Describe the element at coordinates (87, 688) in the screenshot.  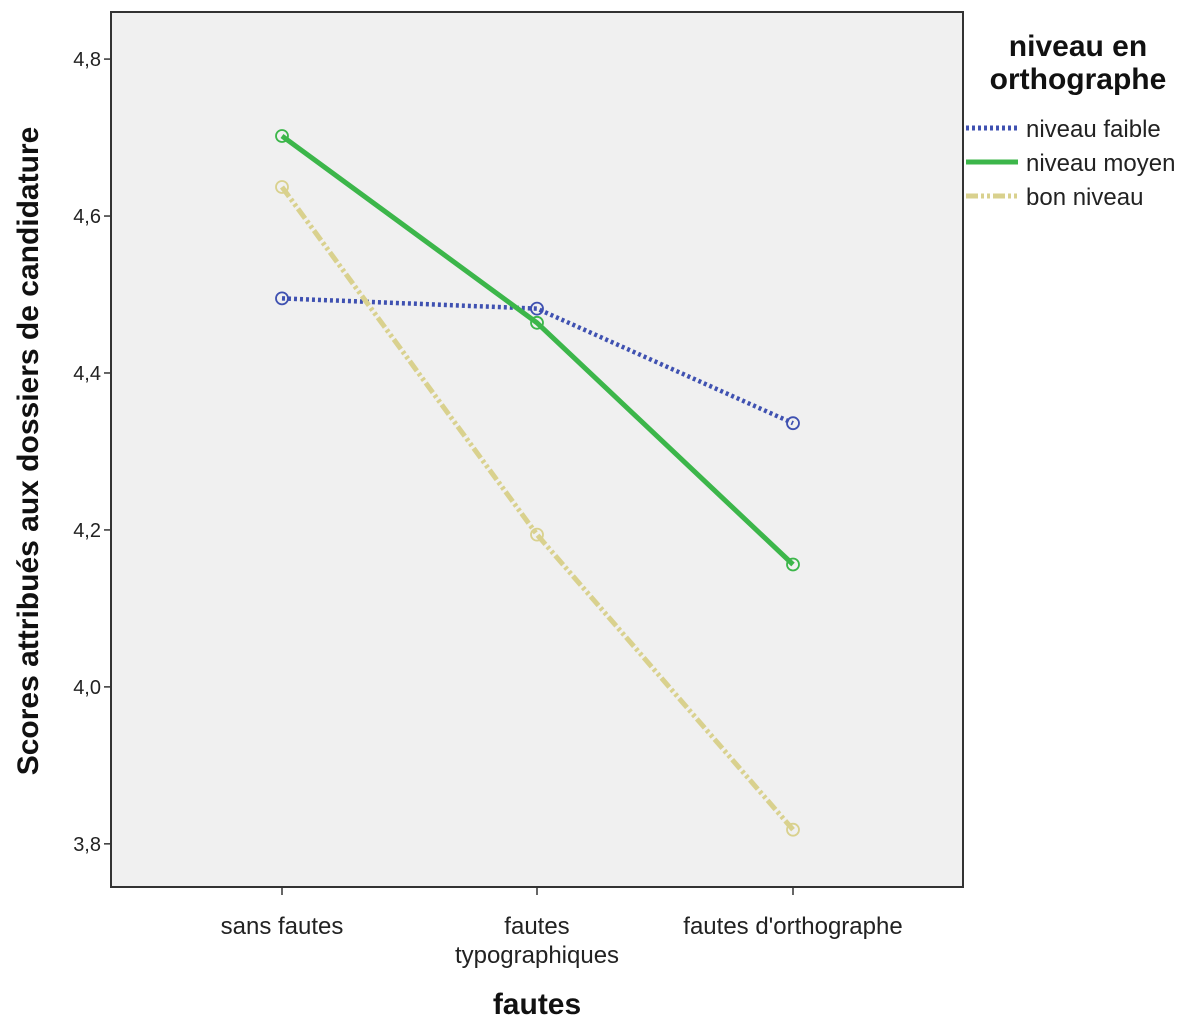
I see `y-tick-label: 4,0` at that location.